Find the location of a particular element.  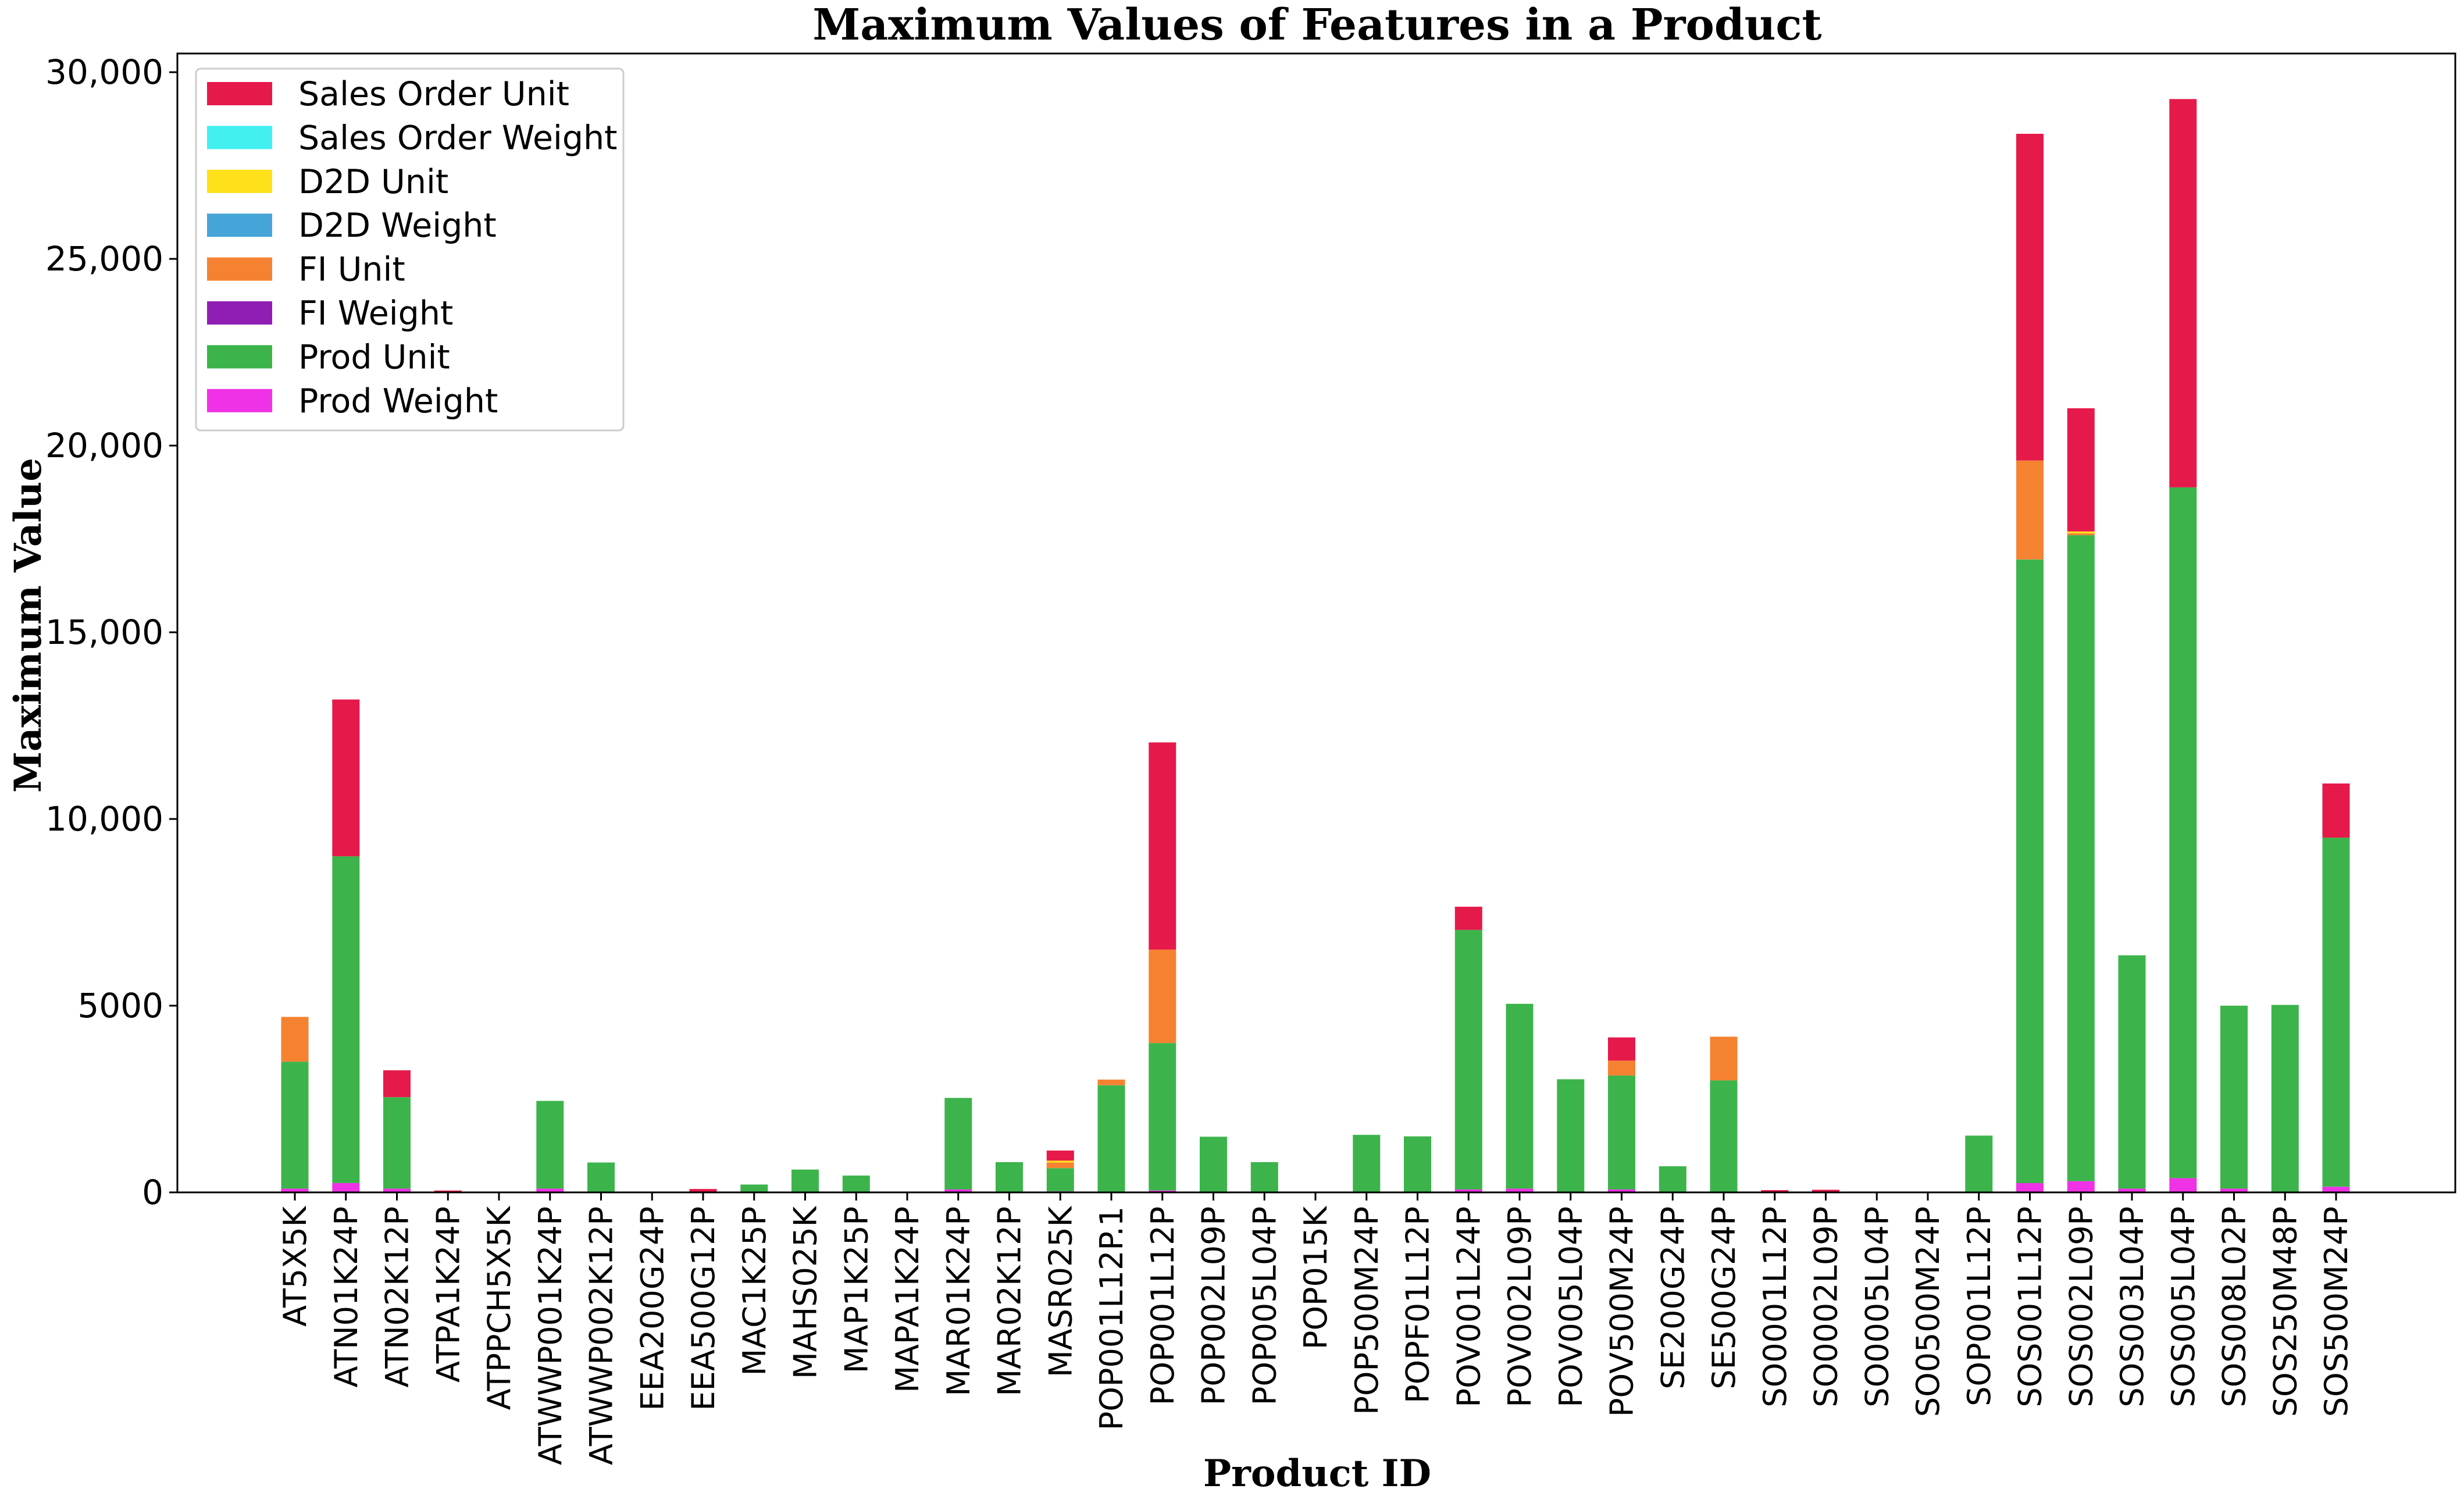

x-tick-label: MAR01K24P is located at coordinates (958, 1301).